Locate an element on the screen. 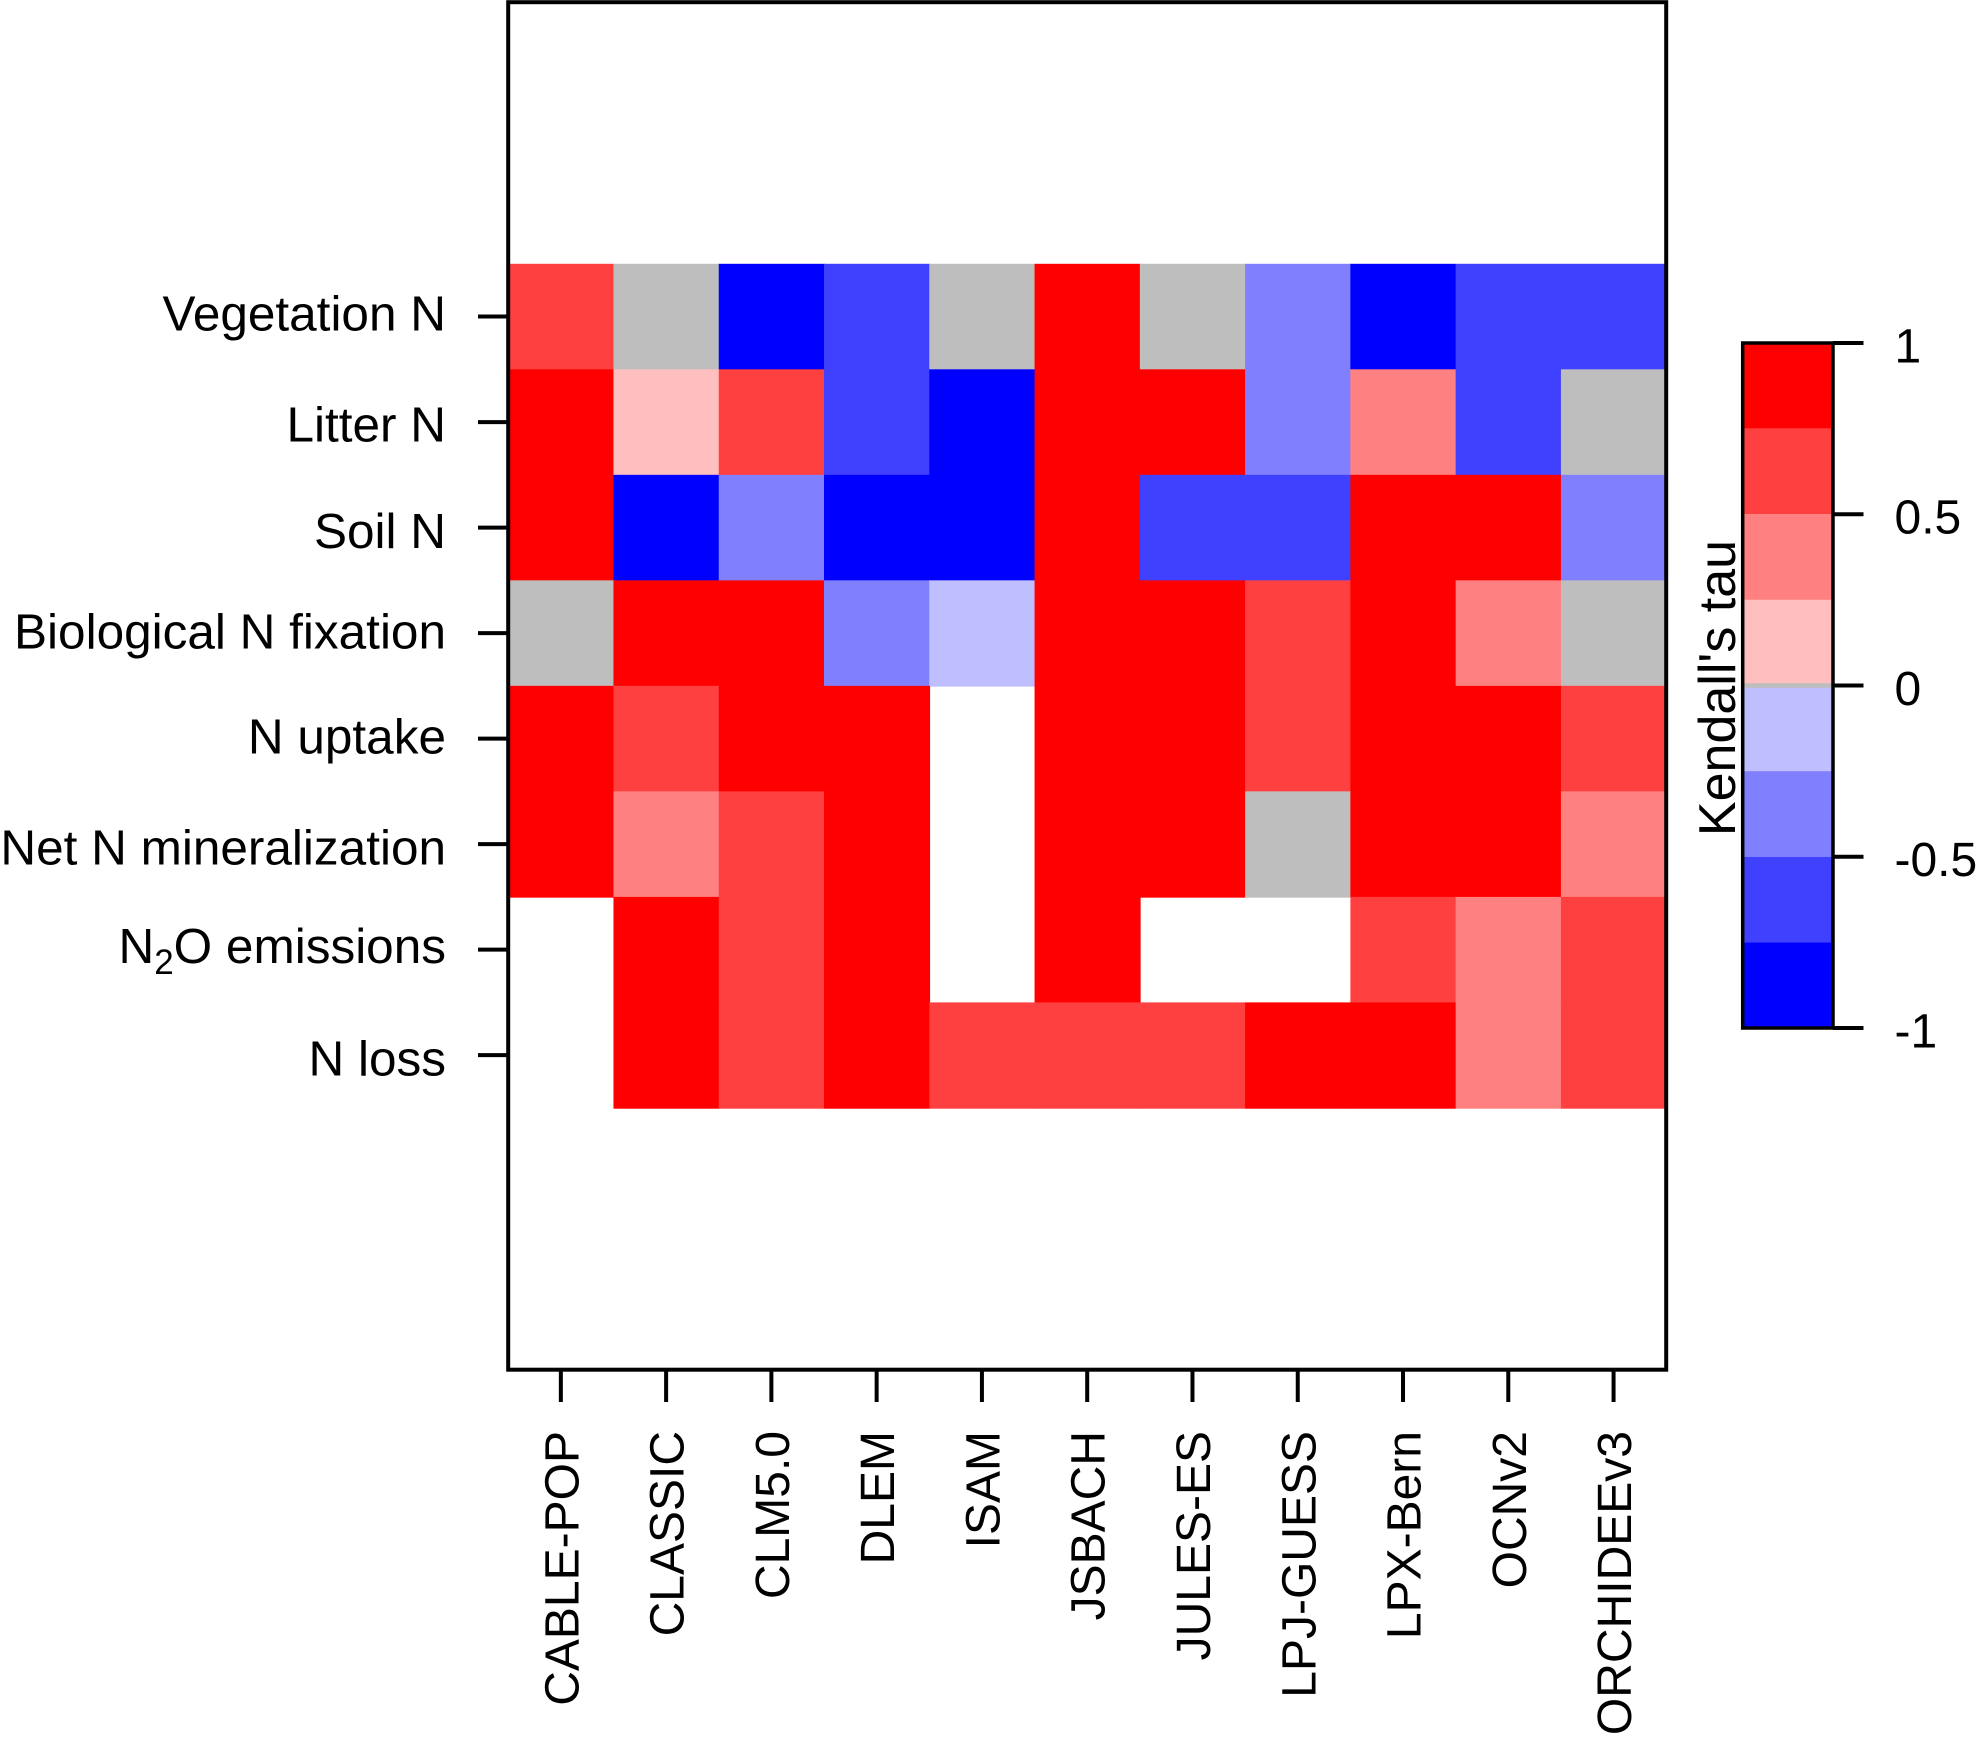 The width and height of the screenshot is (1978, 1744). svg-text: N2O emissions is located at coordinates (282, 950).